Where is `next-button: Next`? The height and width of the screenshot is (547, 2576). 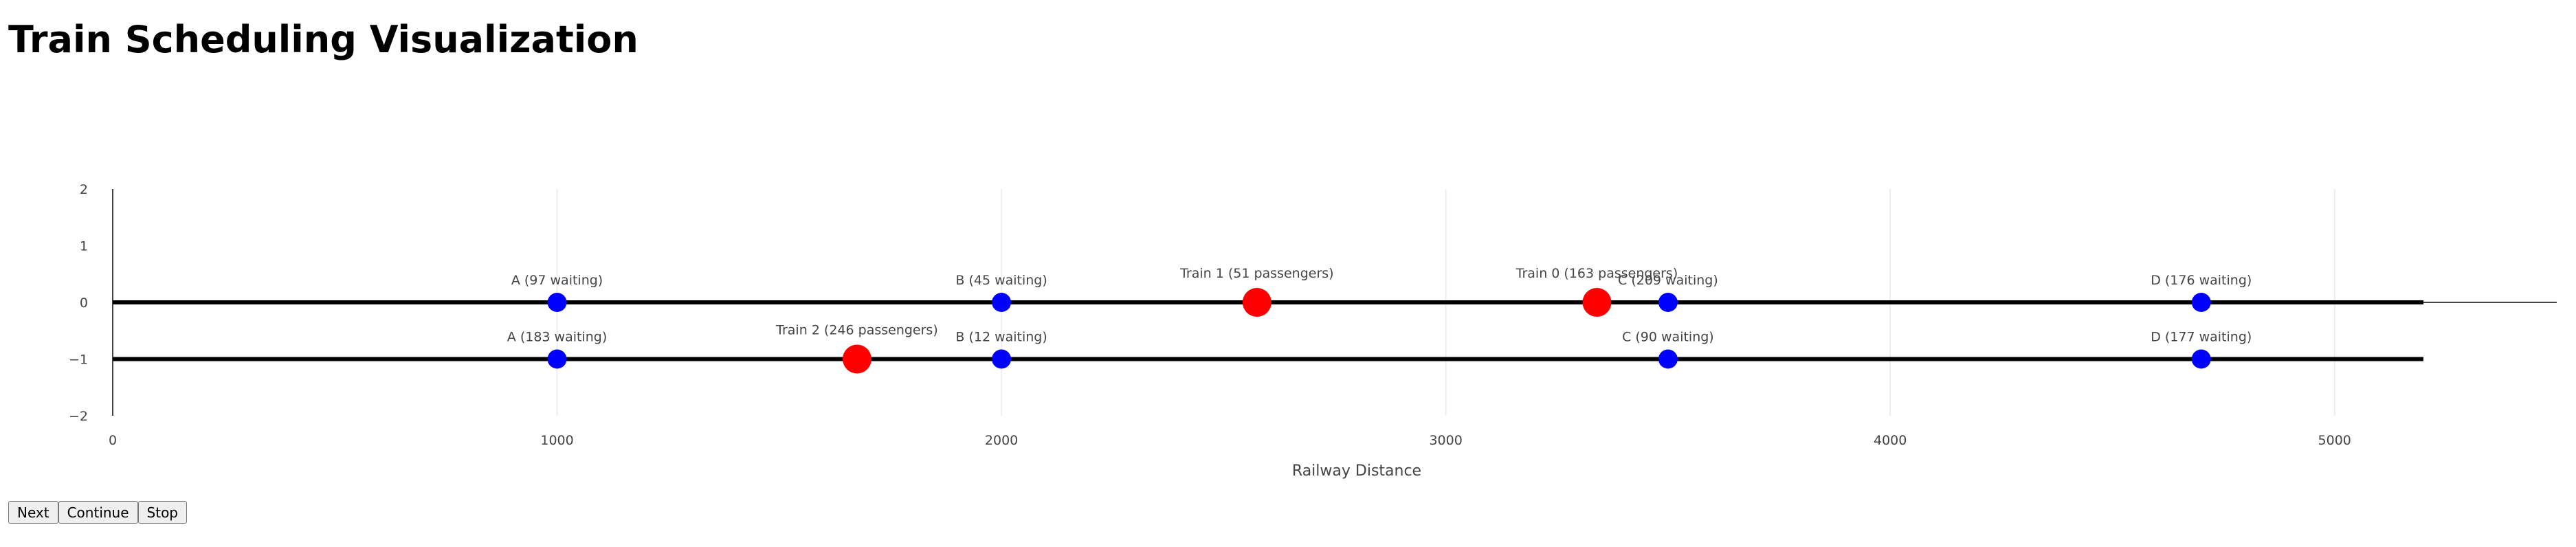
next-button: Next is located at coordinates (33, 512).